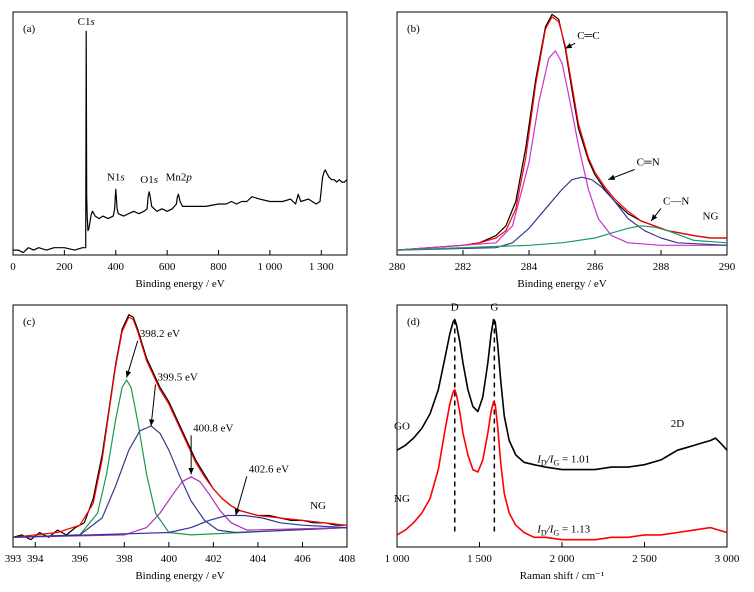 The image size is (754, 592). I want to click on panel-d-xtick-label: 3 000, so click(727, 559).